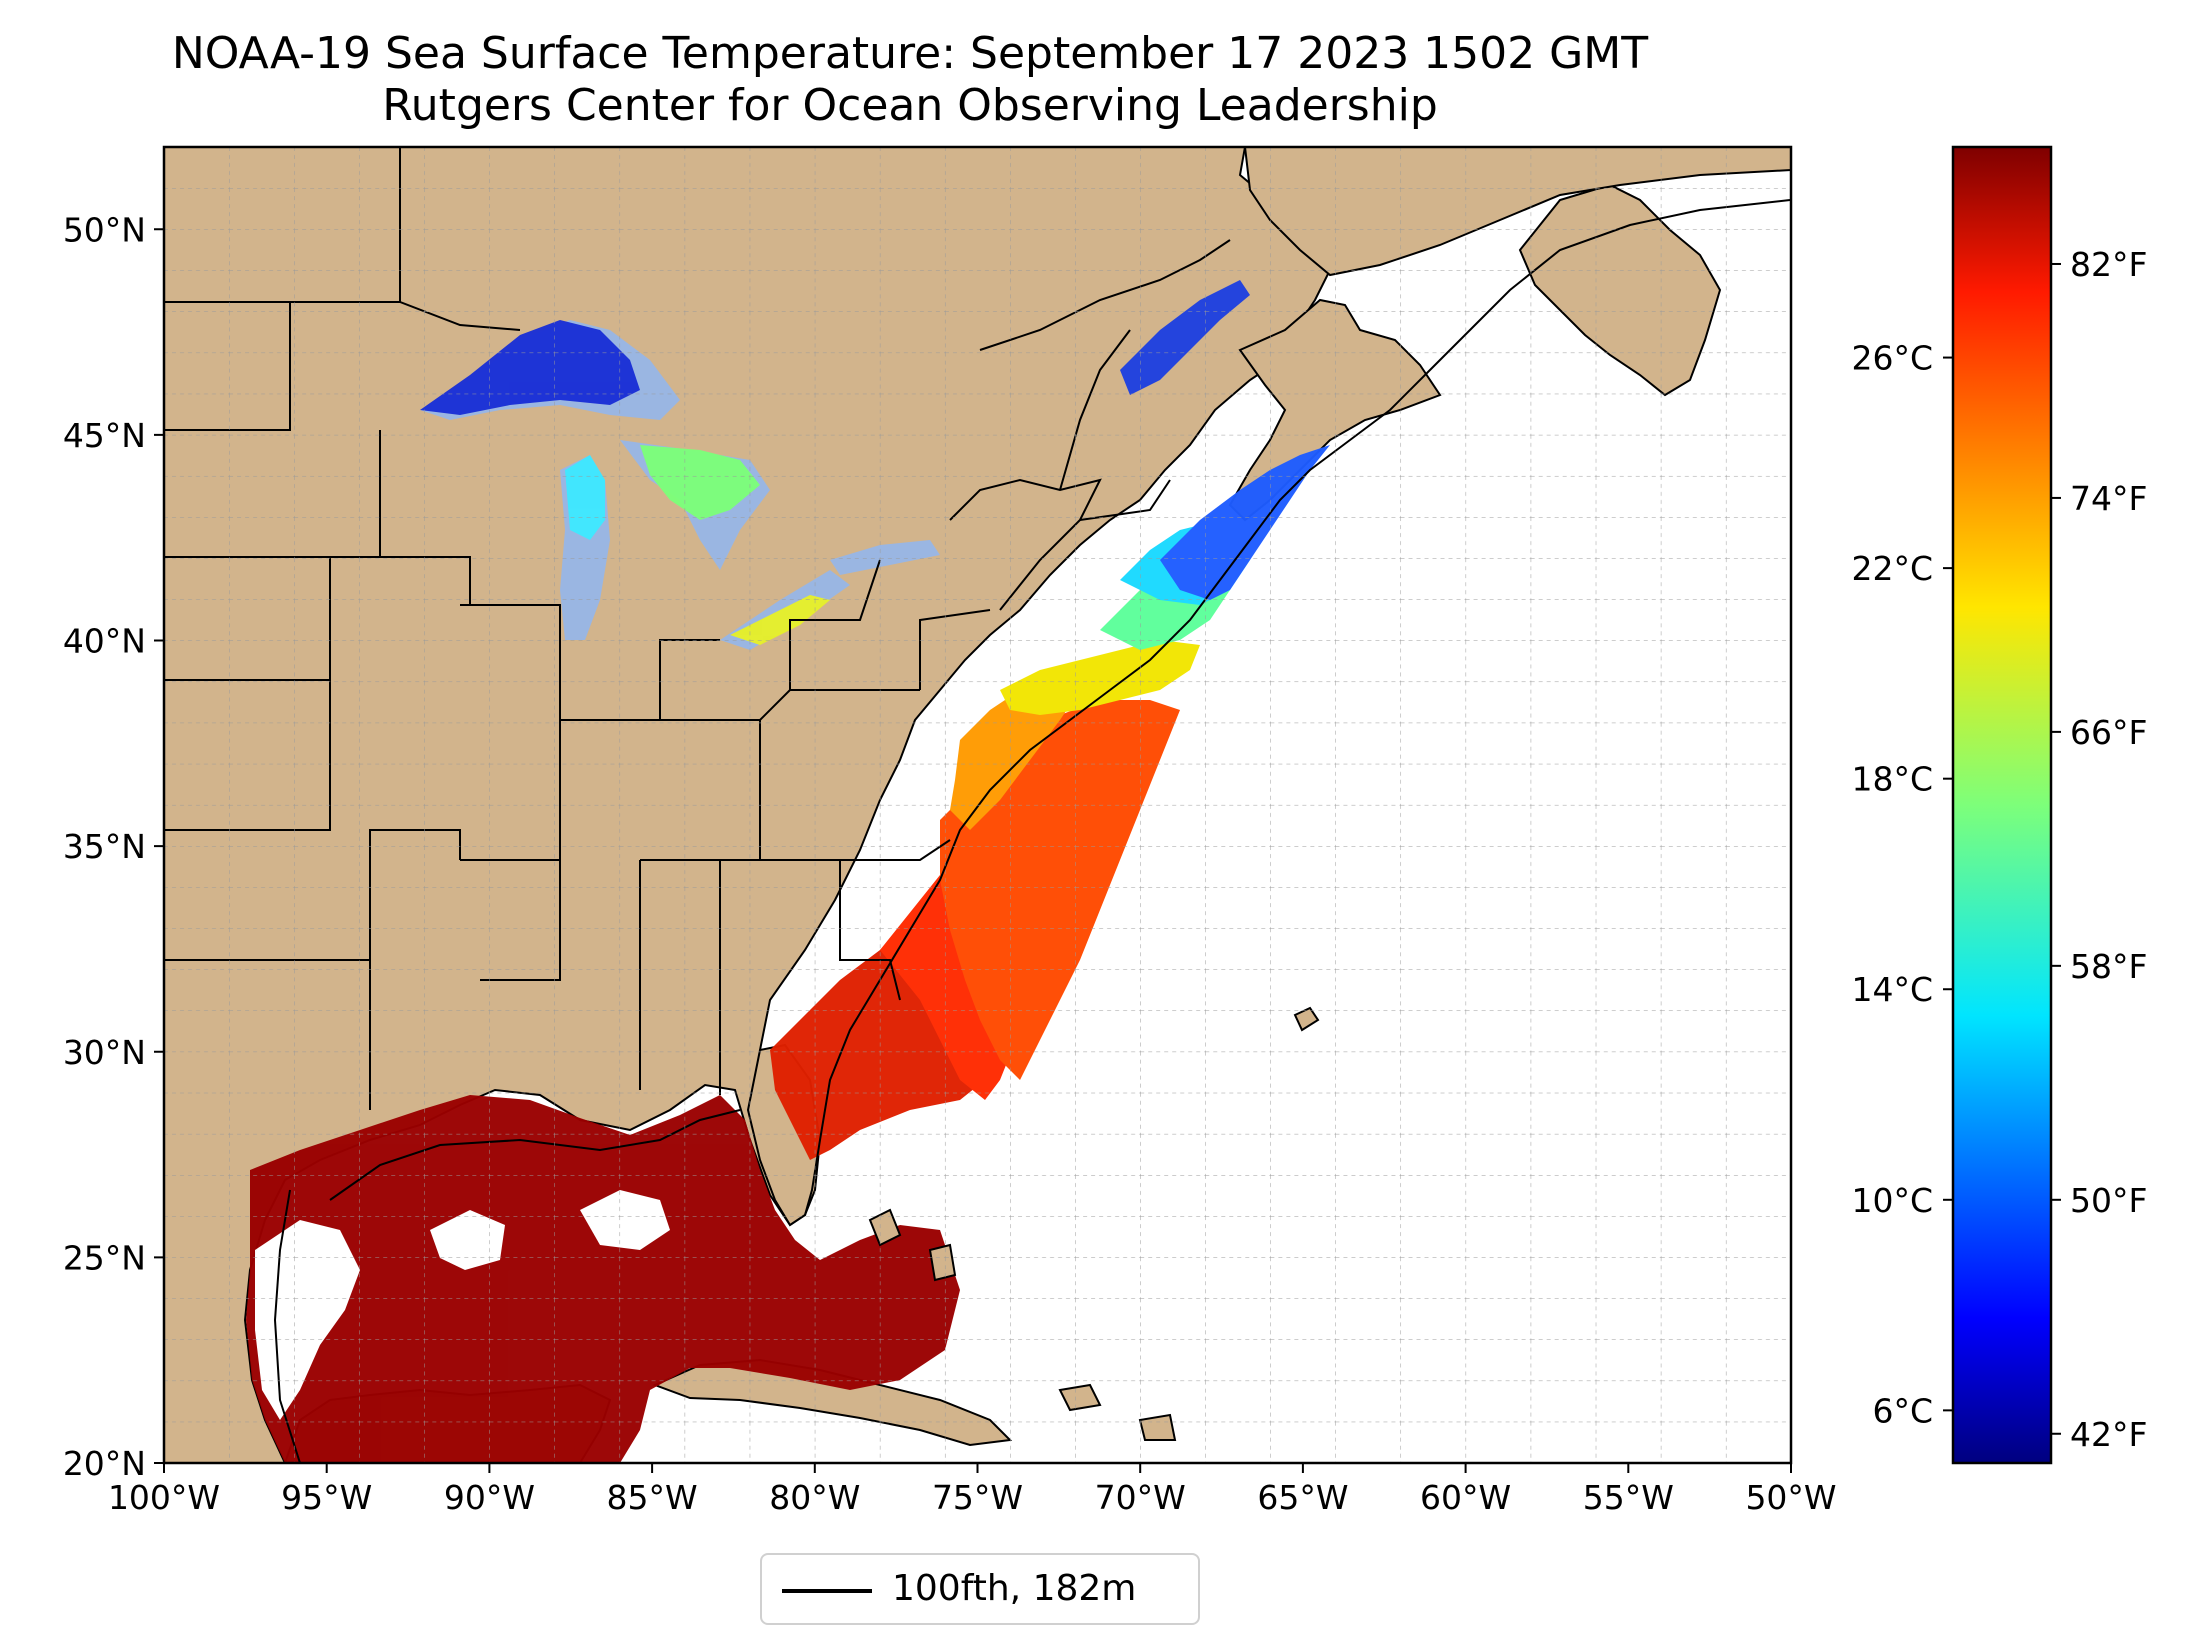  I want to click on y-tick-label: 40°N, so click(104, 641).